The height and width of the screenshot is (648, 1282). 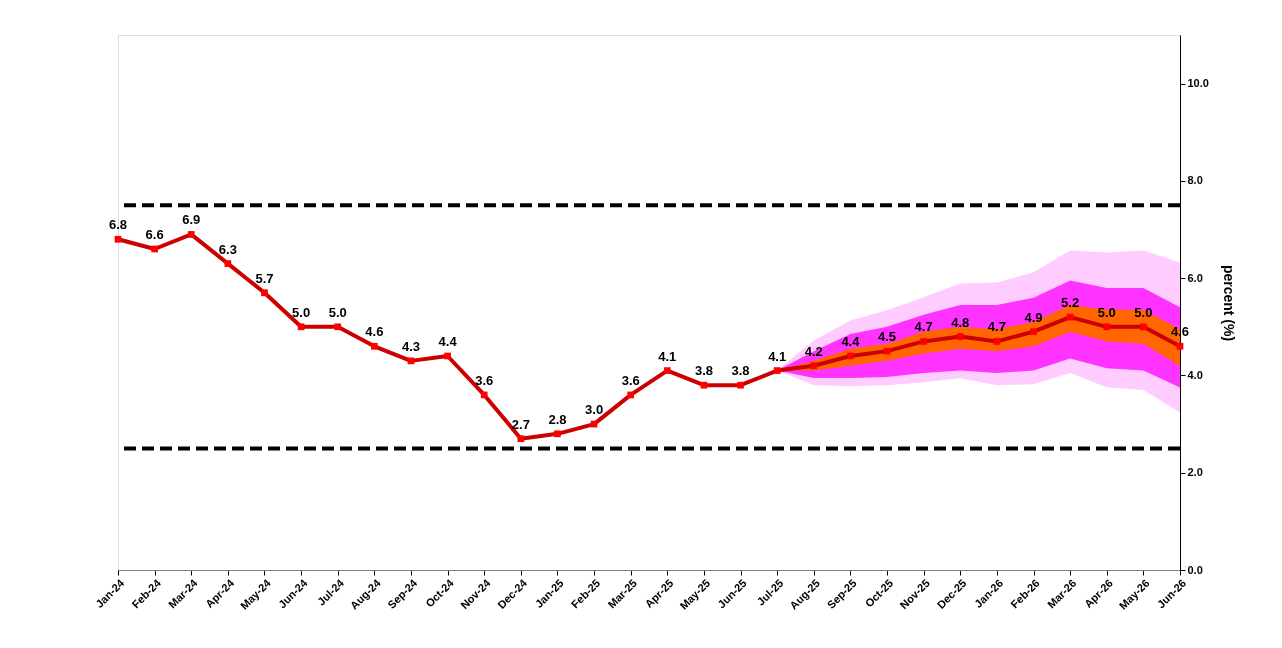 What do you see at coordinates (1033, 317) in the screenshot?
I see `data-label: 4.9` at bounding box center [1033, 317].